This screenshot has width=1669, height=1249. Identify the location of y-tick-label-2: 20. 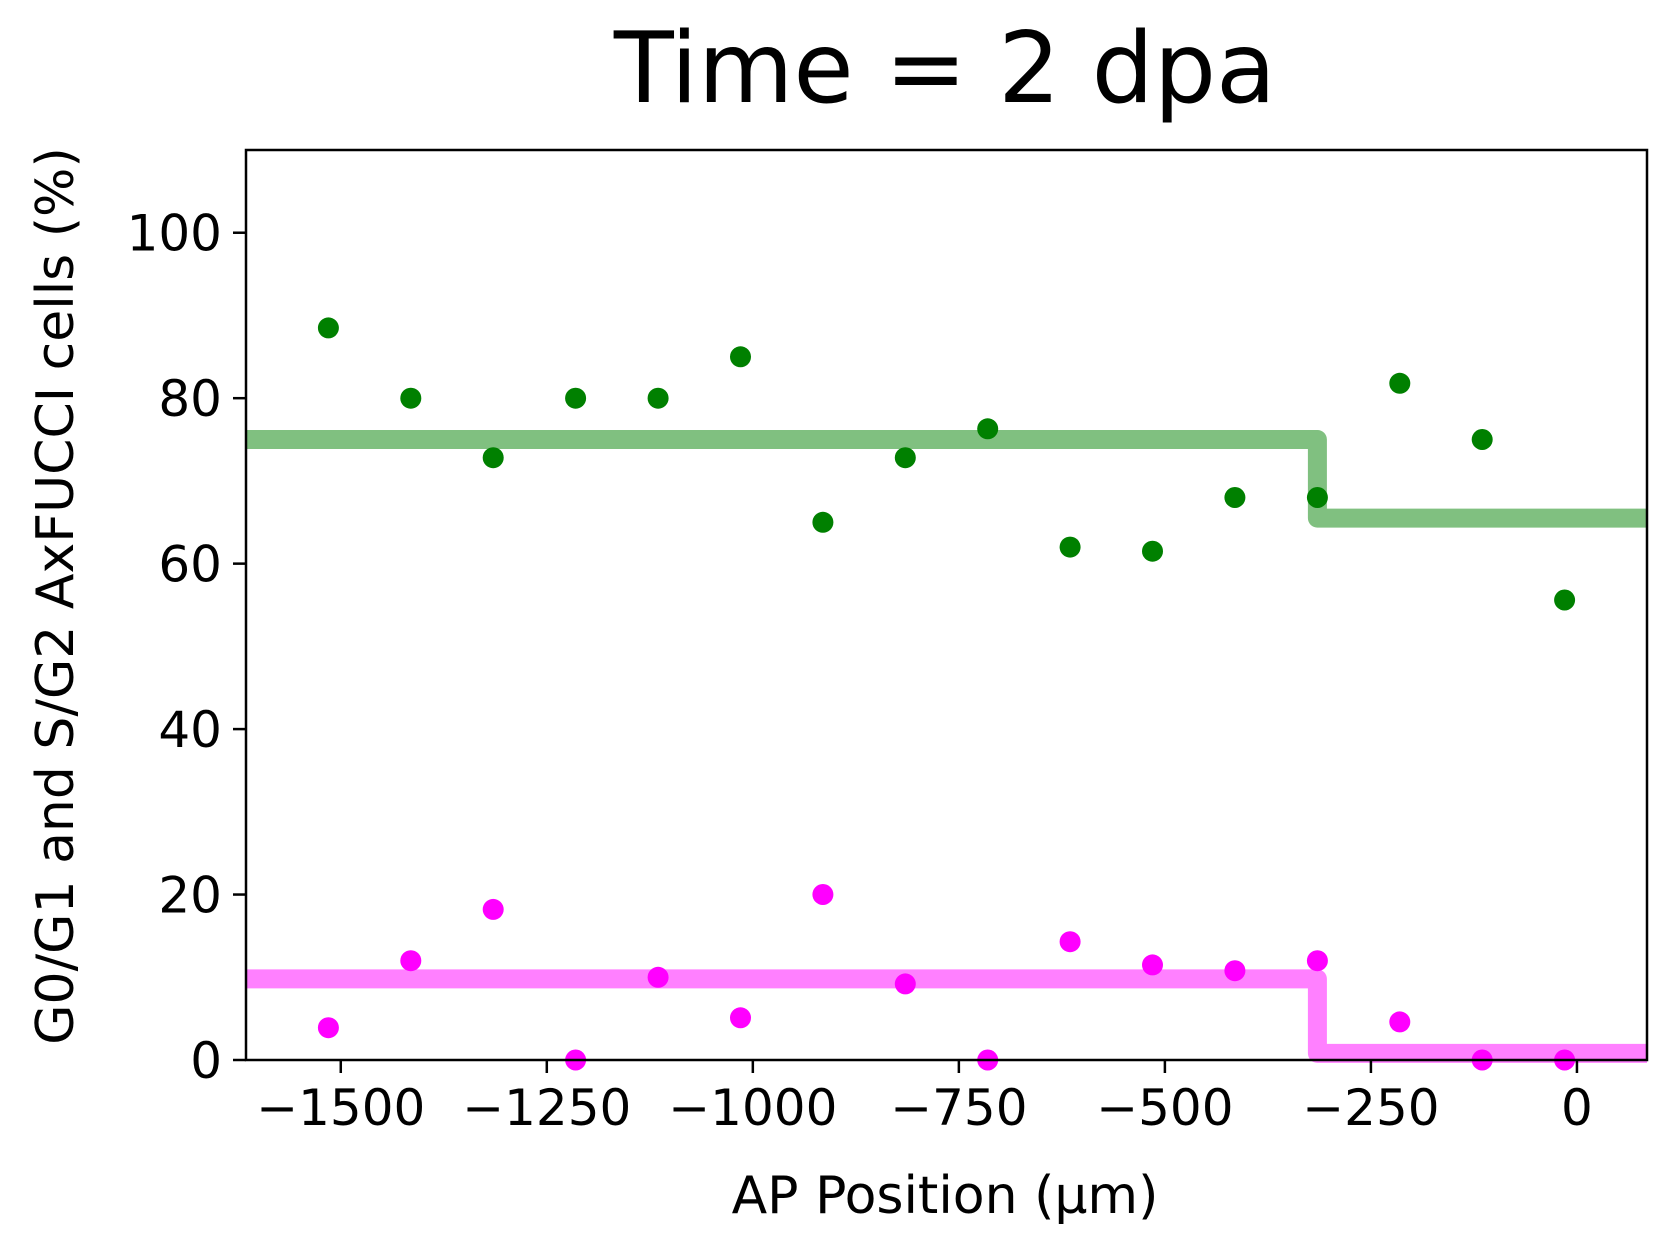
(190, 896).